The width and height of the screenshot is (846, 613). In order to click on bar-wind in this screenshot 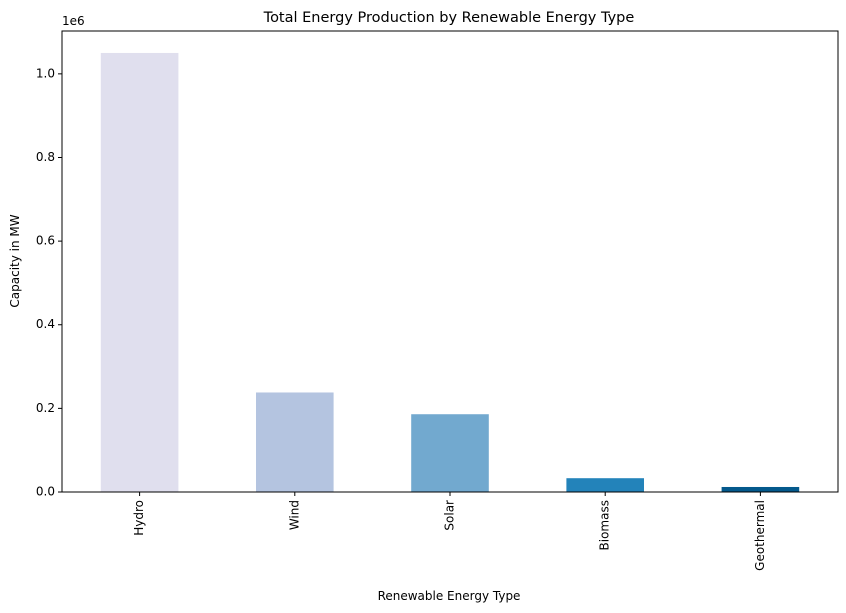, I will do `click(295, 442)`.